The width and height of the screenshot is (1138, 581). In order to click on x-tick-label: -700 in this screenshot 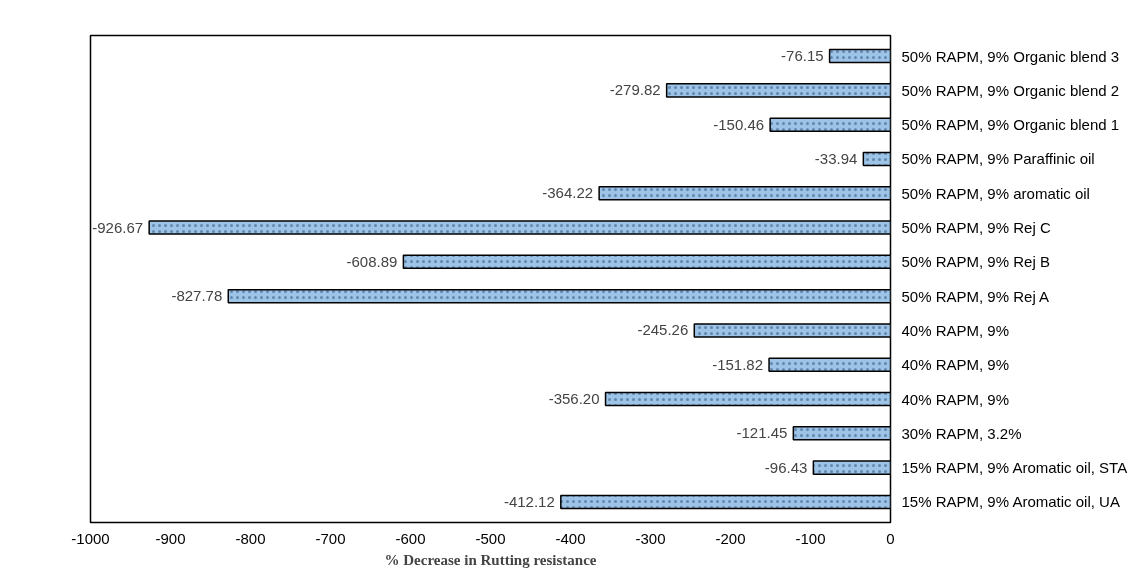, I will do `click(330, 538)`.